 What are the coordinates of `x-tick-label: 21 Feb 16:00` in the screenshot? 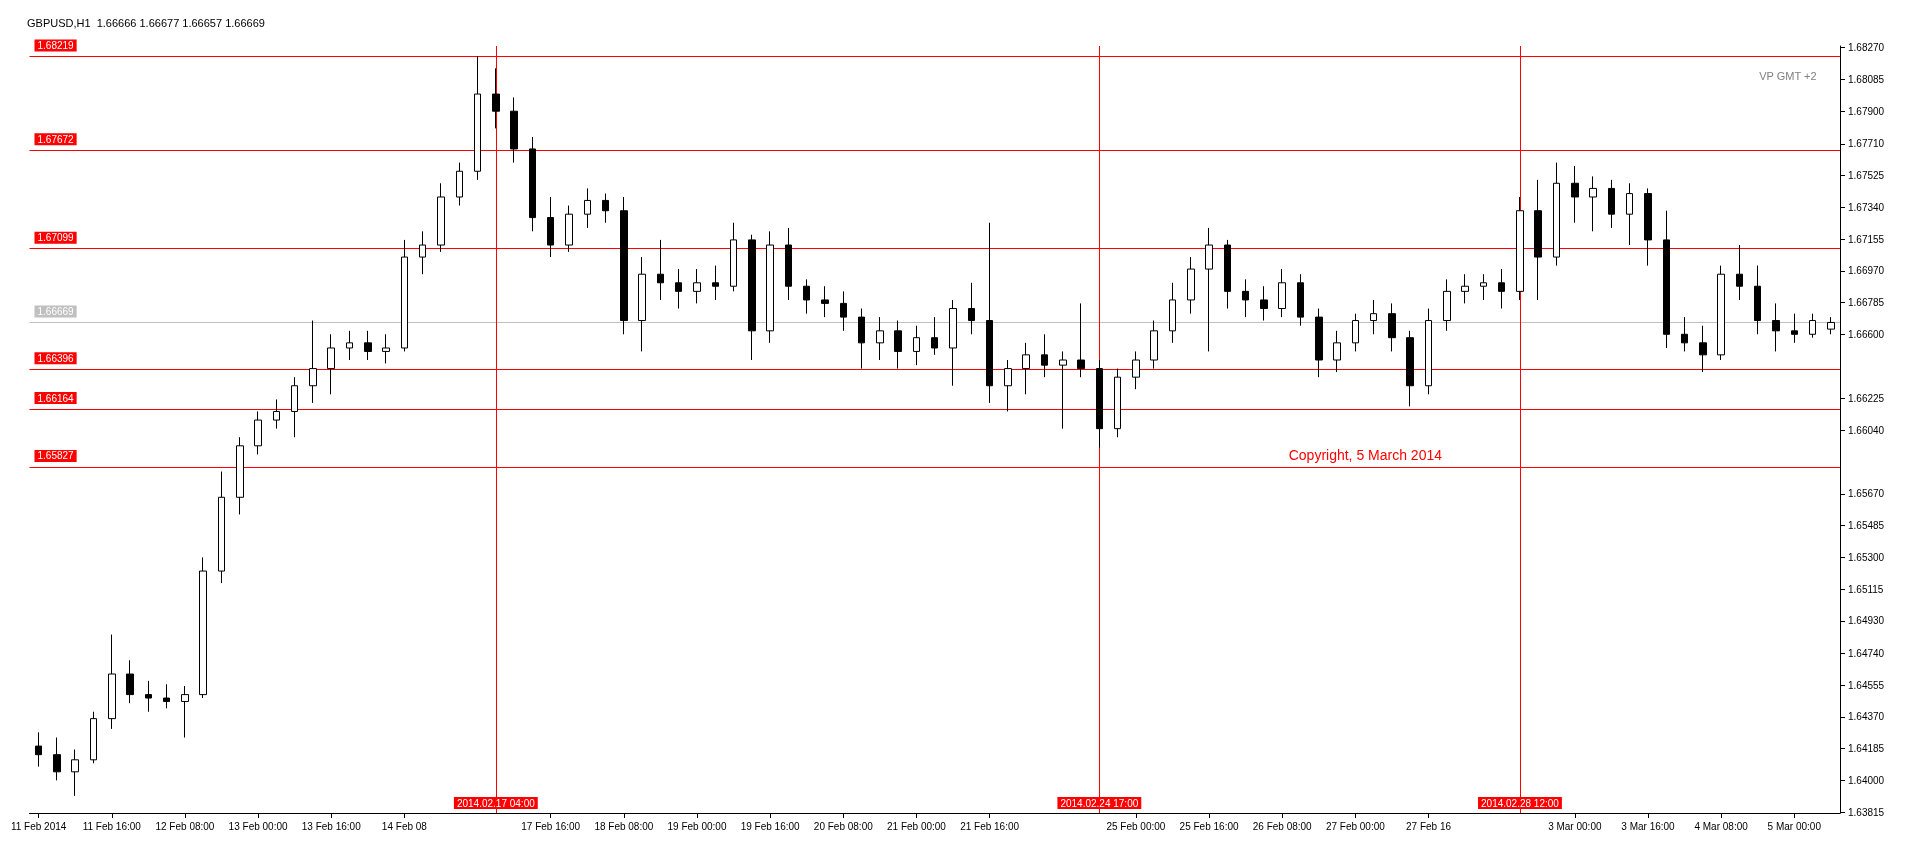 It's located at (990, 826).